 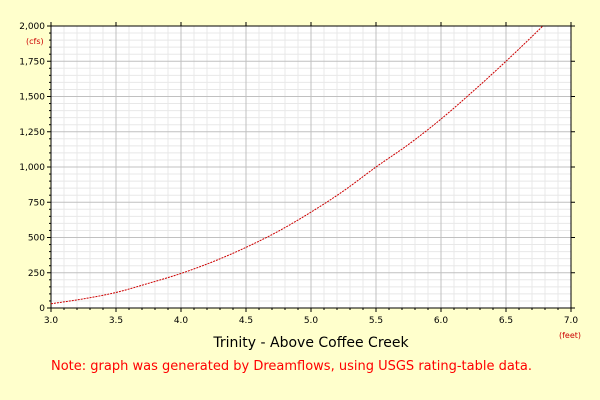 What do you see at coordinates (42, 309) in the screenshot?
I see `y-tick-label: 0` at bounding box center [42, 309].